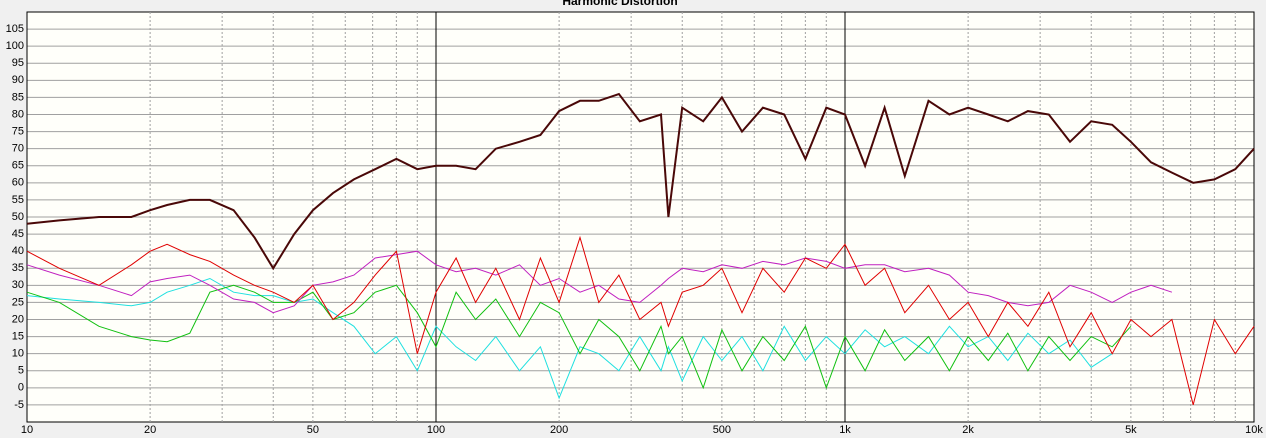 This screenshot has width=1266, height=438. Describe the element at coordinates (150, 430) in the screenshot. I see `x-tick-label: 20` at that location.